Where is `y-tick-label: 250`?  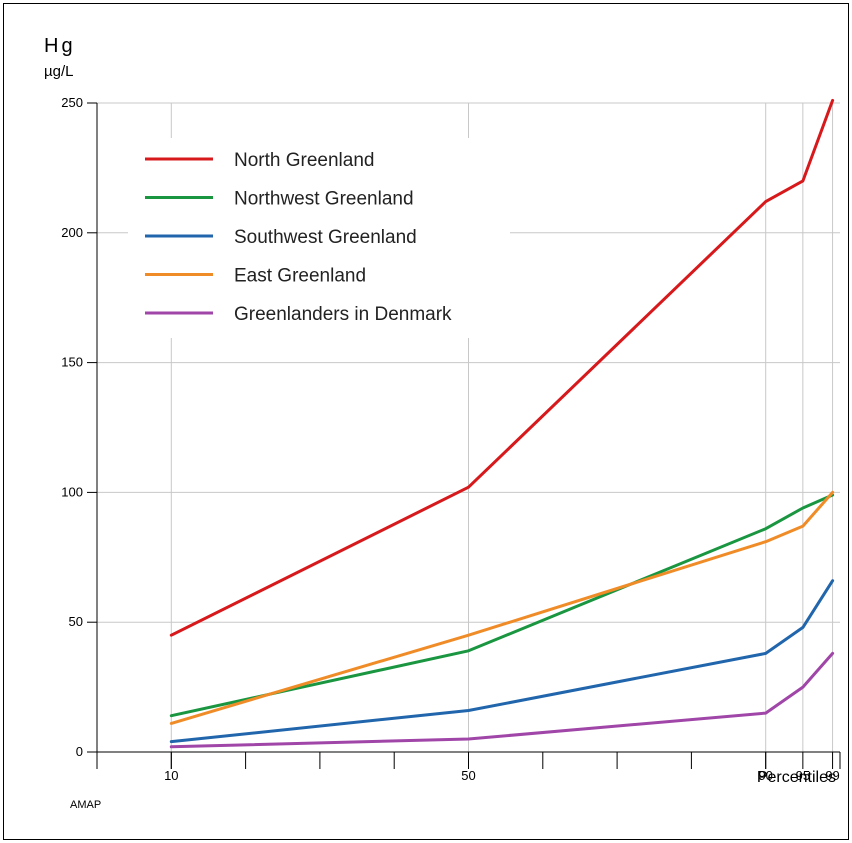 y-tick-label: 250 is located at coordinates (72, 102).